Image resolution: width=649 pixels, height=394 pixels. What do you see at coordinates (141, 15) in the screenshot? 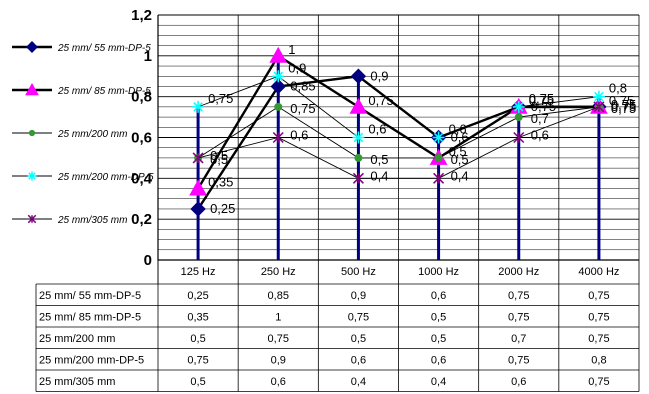
I see `y-tick-label: 1,2` at bounding box center [141, 15].